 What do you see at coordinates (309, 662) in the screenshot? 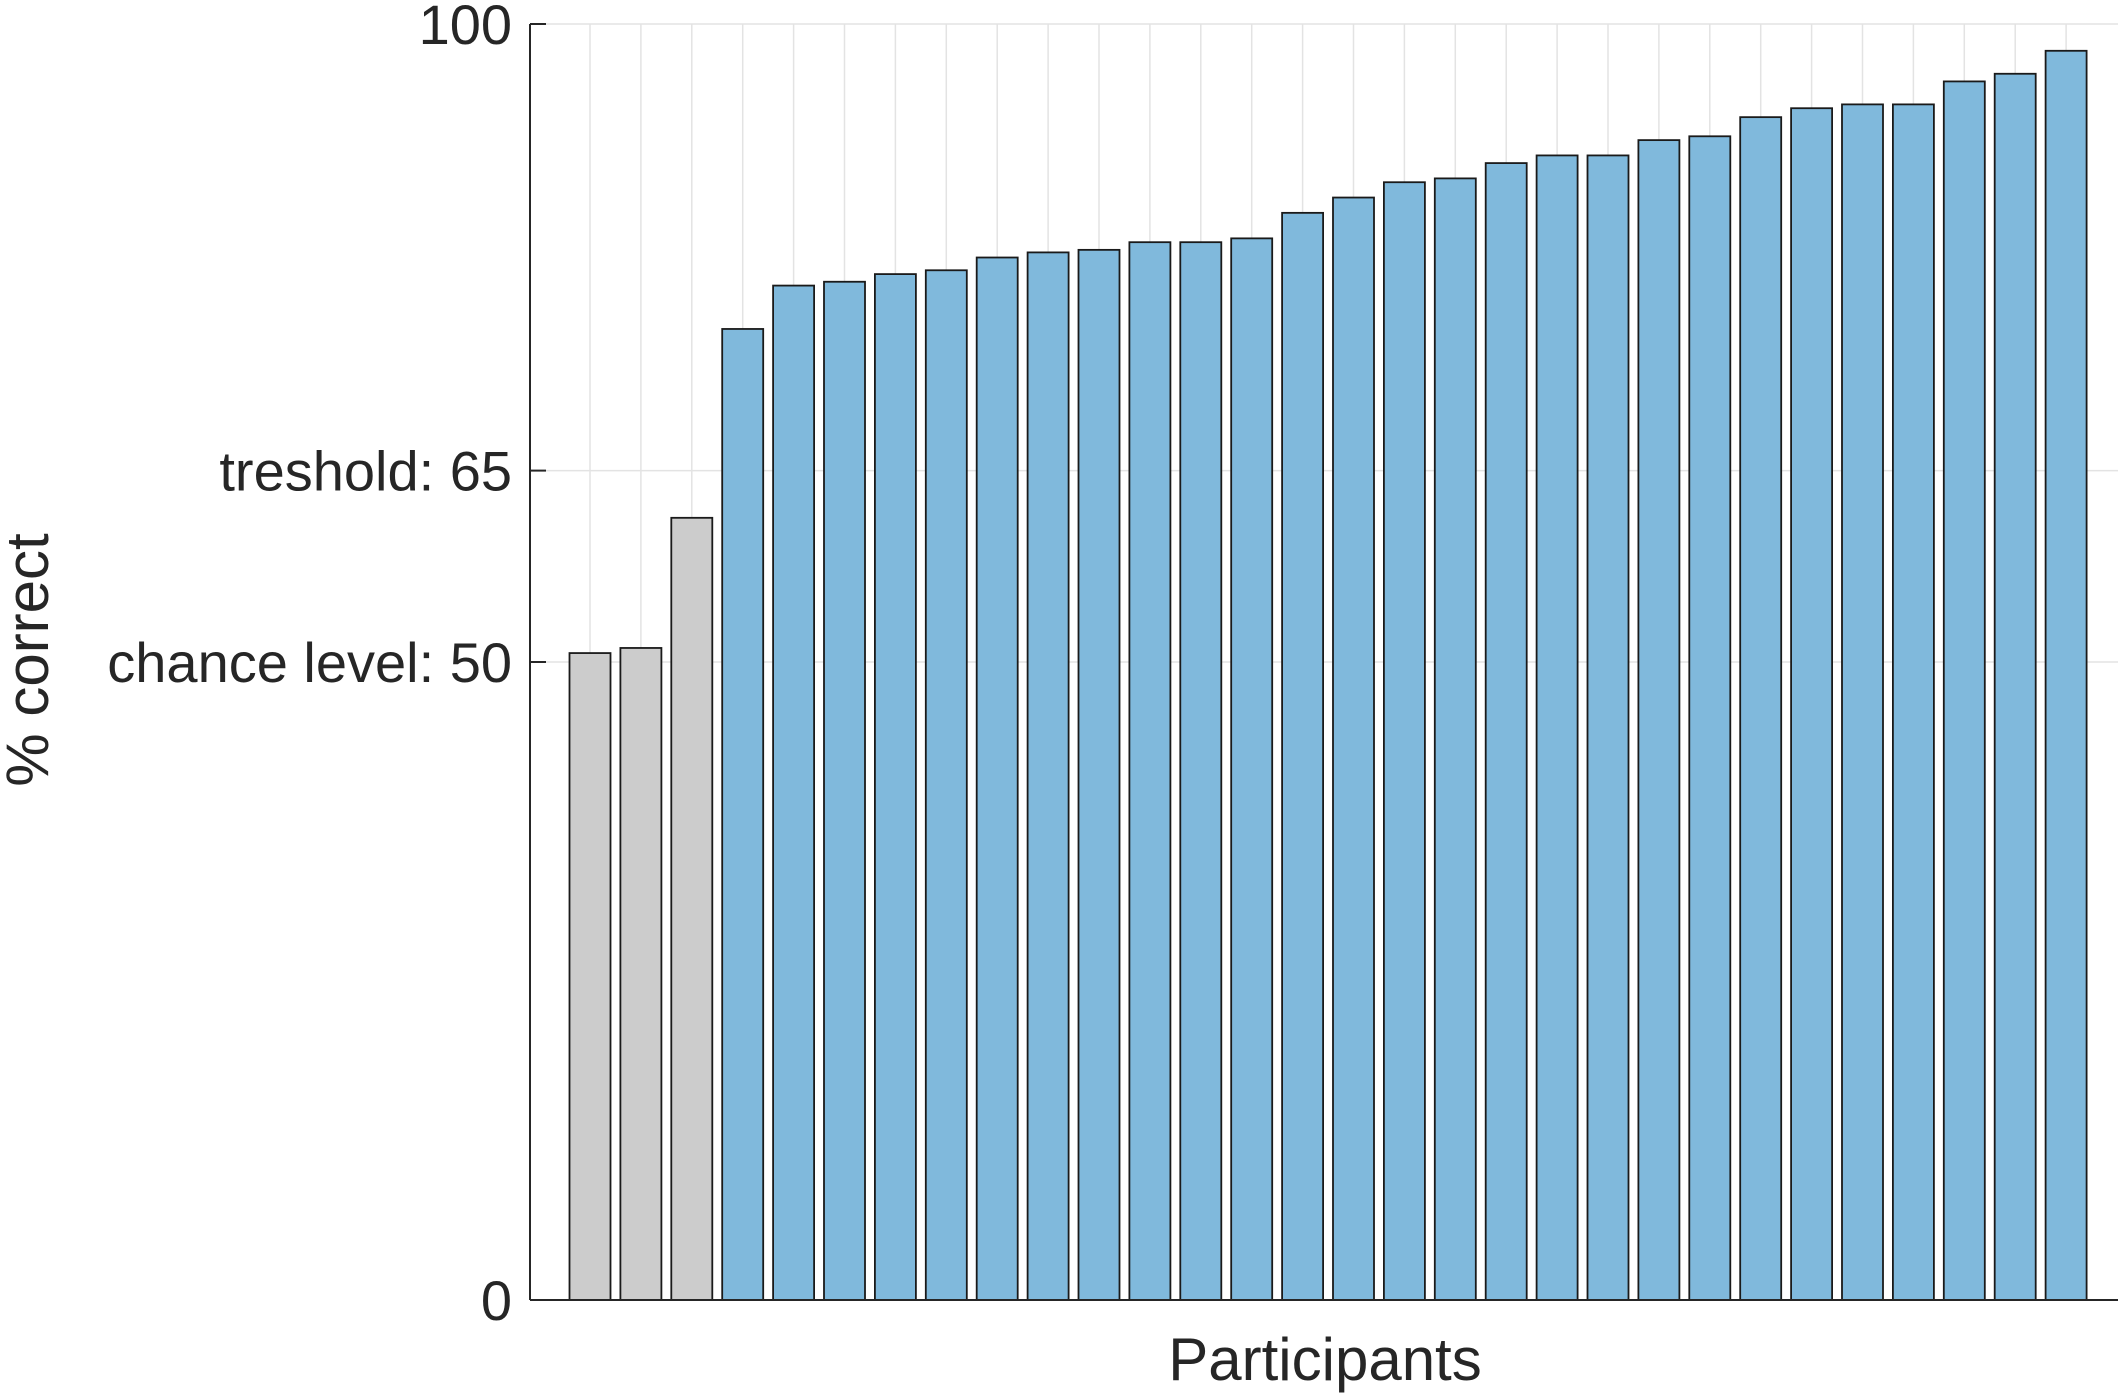
I see `y-tick-label: chance level: 50` at bounding box center [309, 662].